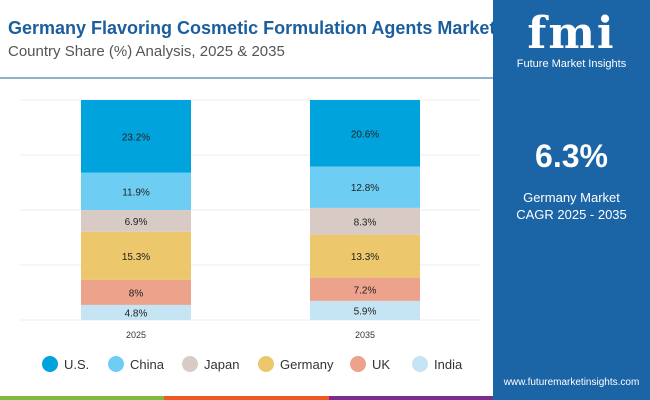 This screenshot has height=400, width=650. I want to click on data-label: 7.2%, so click(365, 290).